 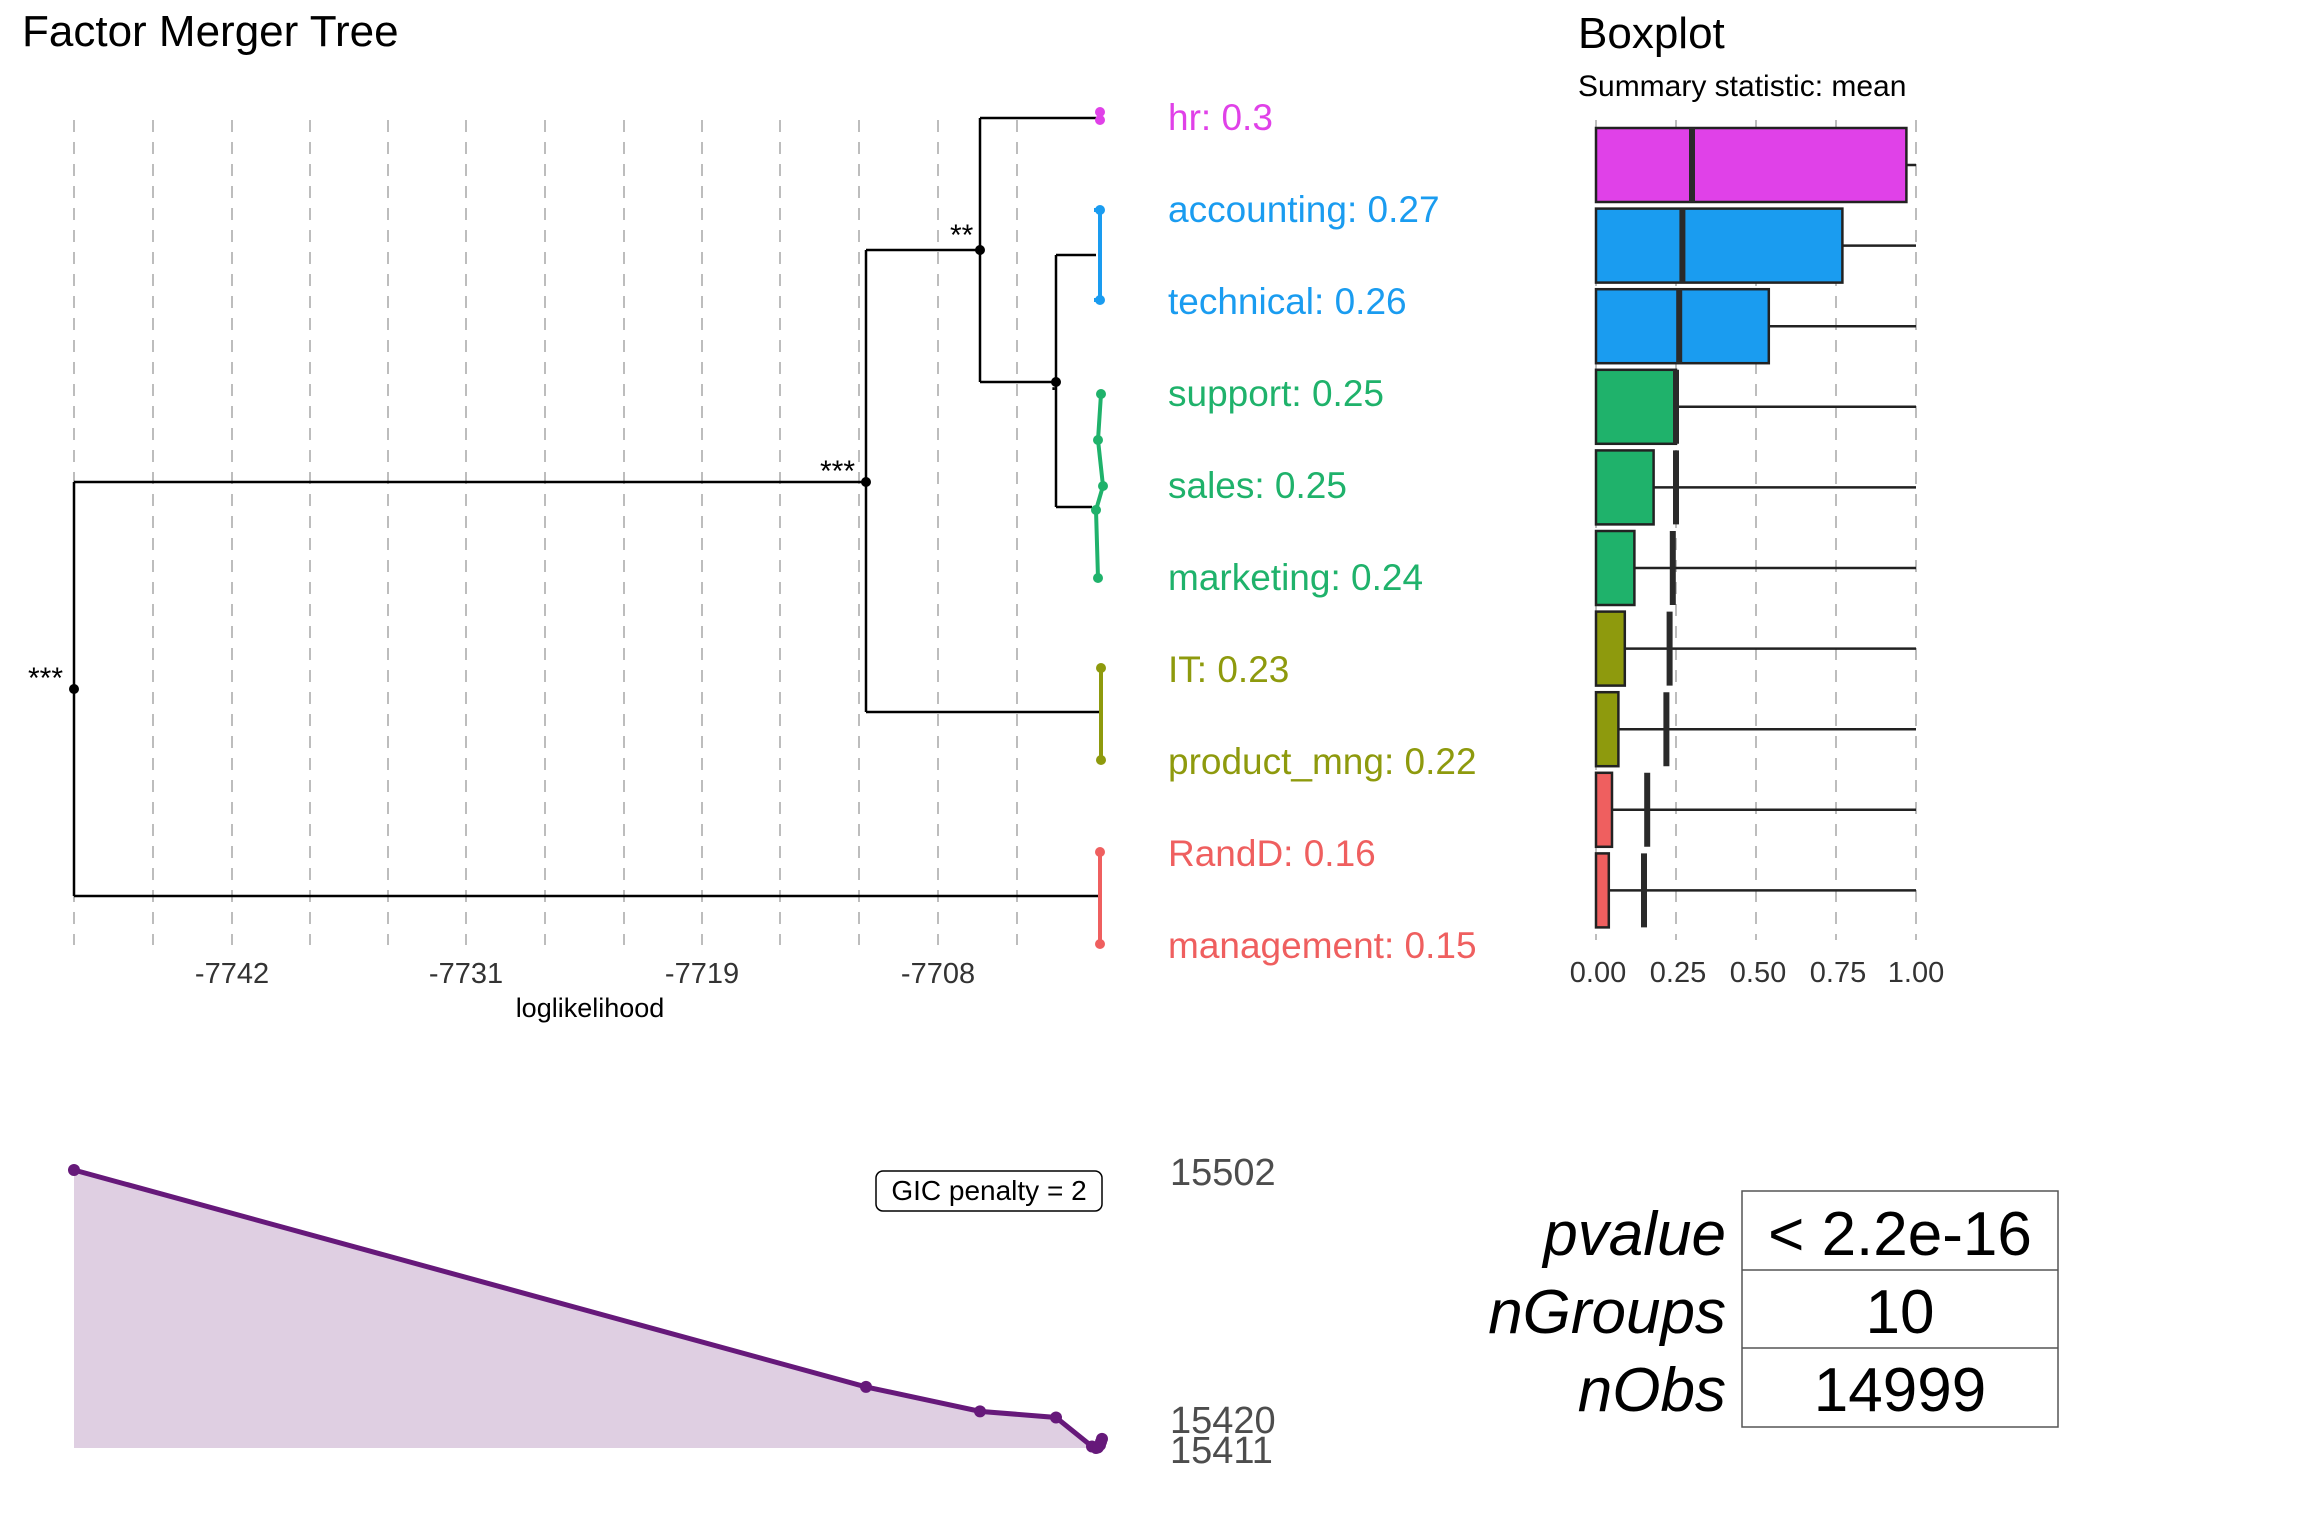 I want to click on group-label-sales: sales: 0.25, so click(x=1257, y=485).